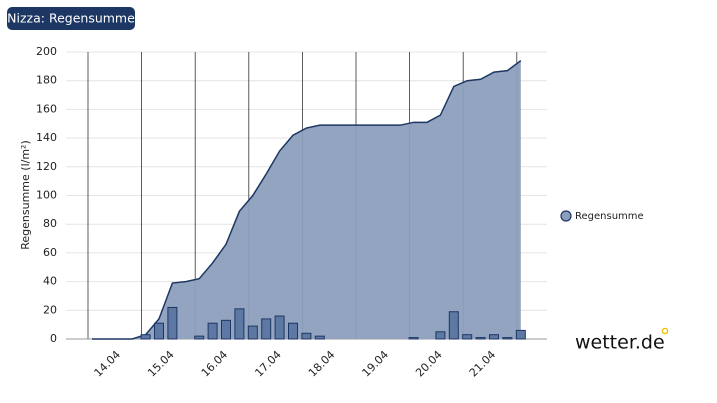 This screenshot has width=717, height=403. Describe the element at coordinates (46, 137) in the screenshot. I see `y-tick-label: 140` at that location.